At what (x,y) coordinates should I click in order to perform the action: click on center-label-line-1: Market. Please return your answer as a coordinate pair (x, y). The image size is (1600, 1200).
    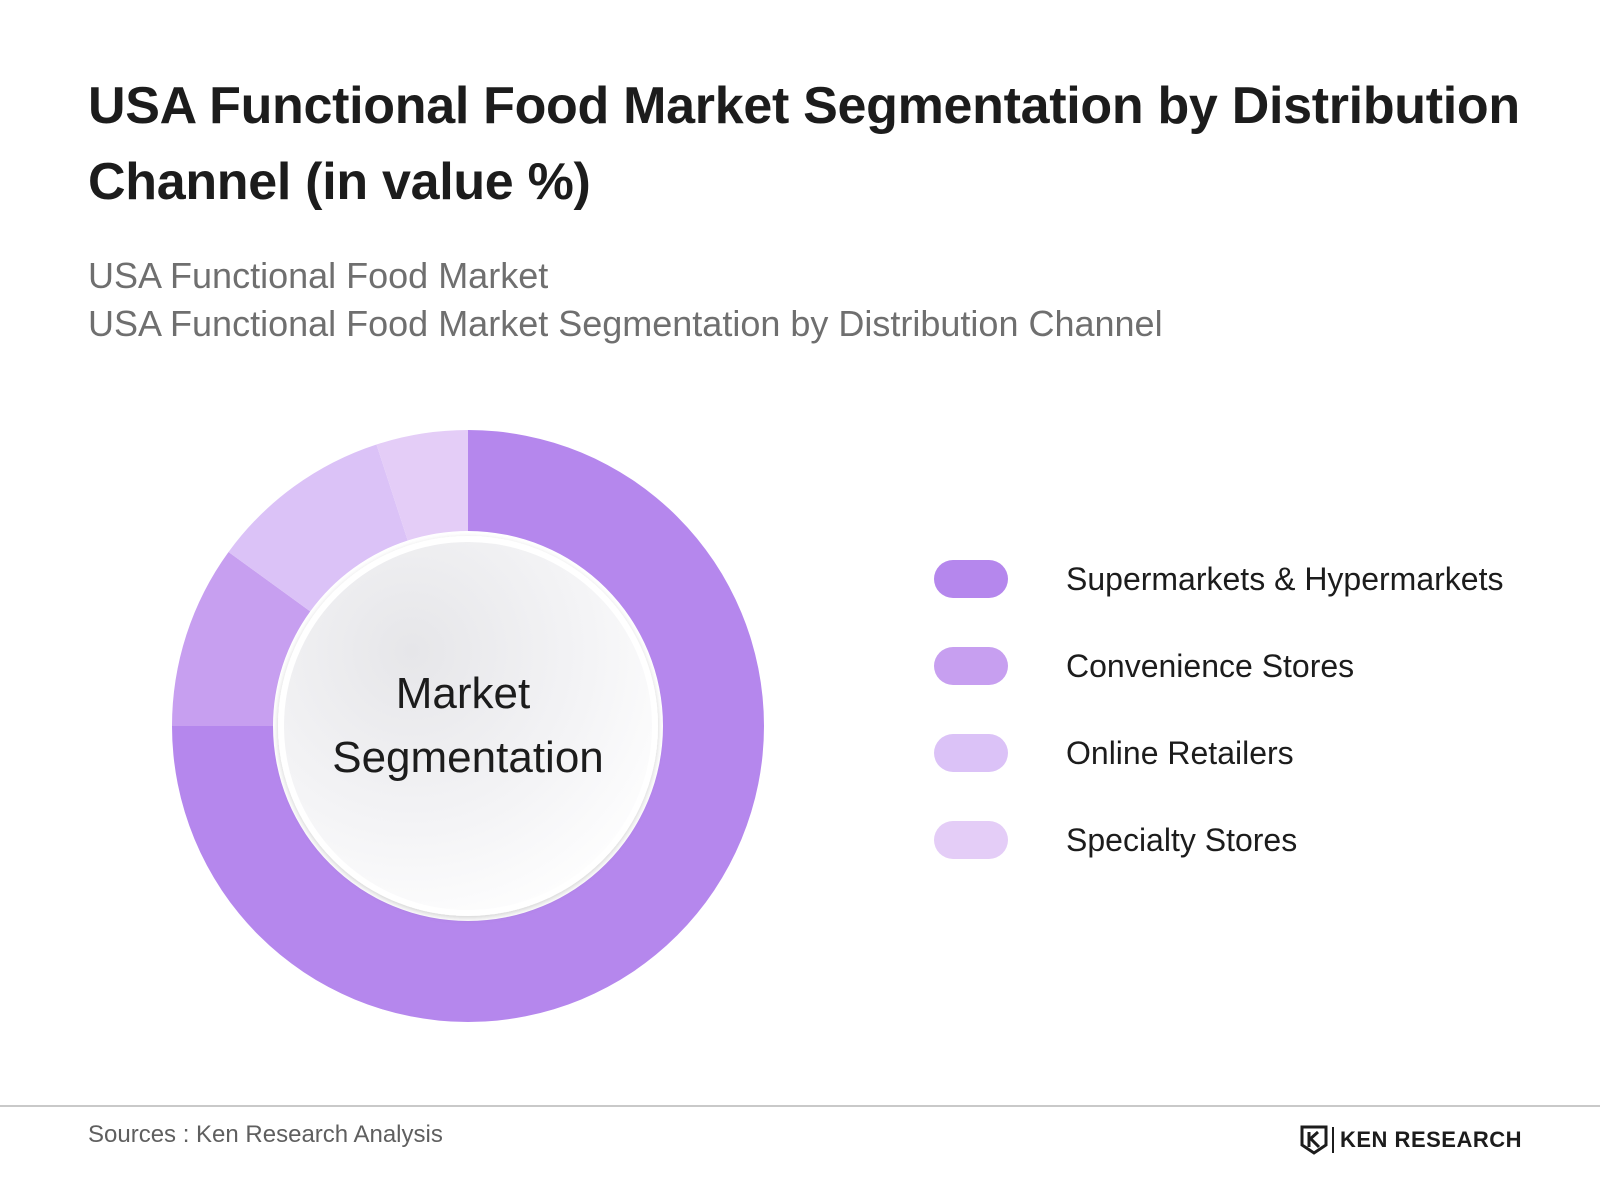
    Looking at the image, I should click on (463, 693).